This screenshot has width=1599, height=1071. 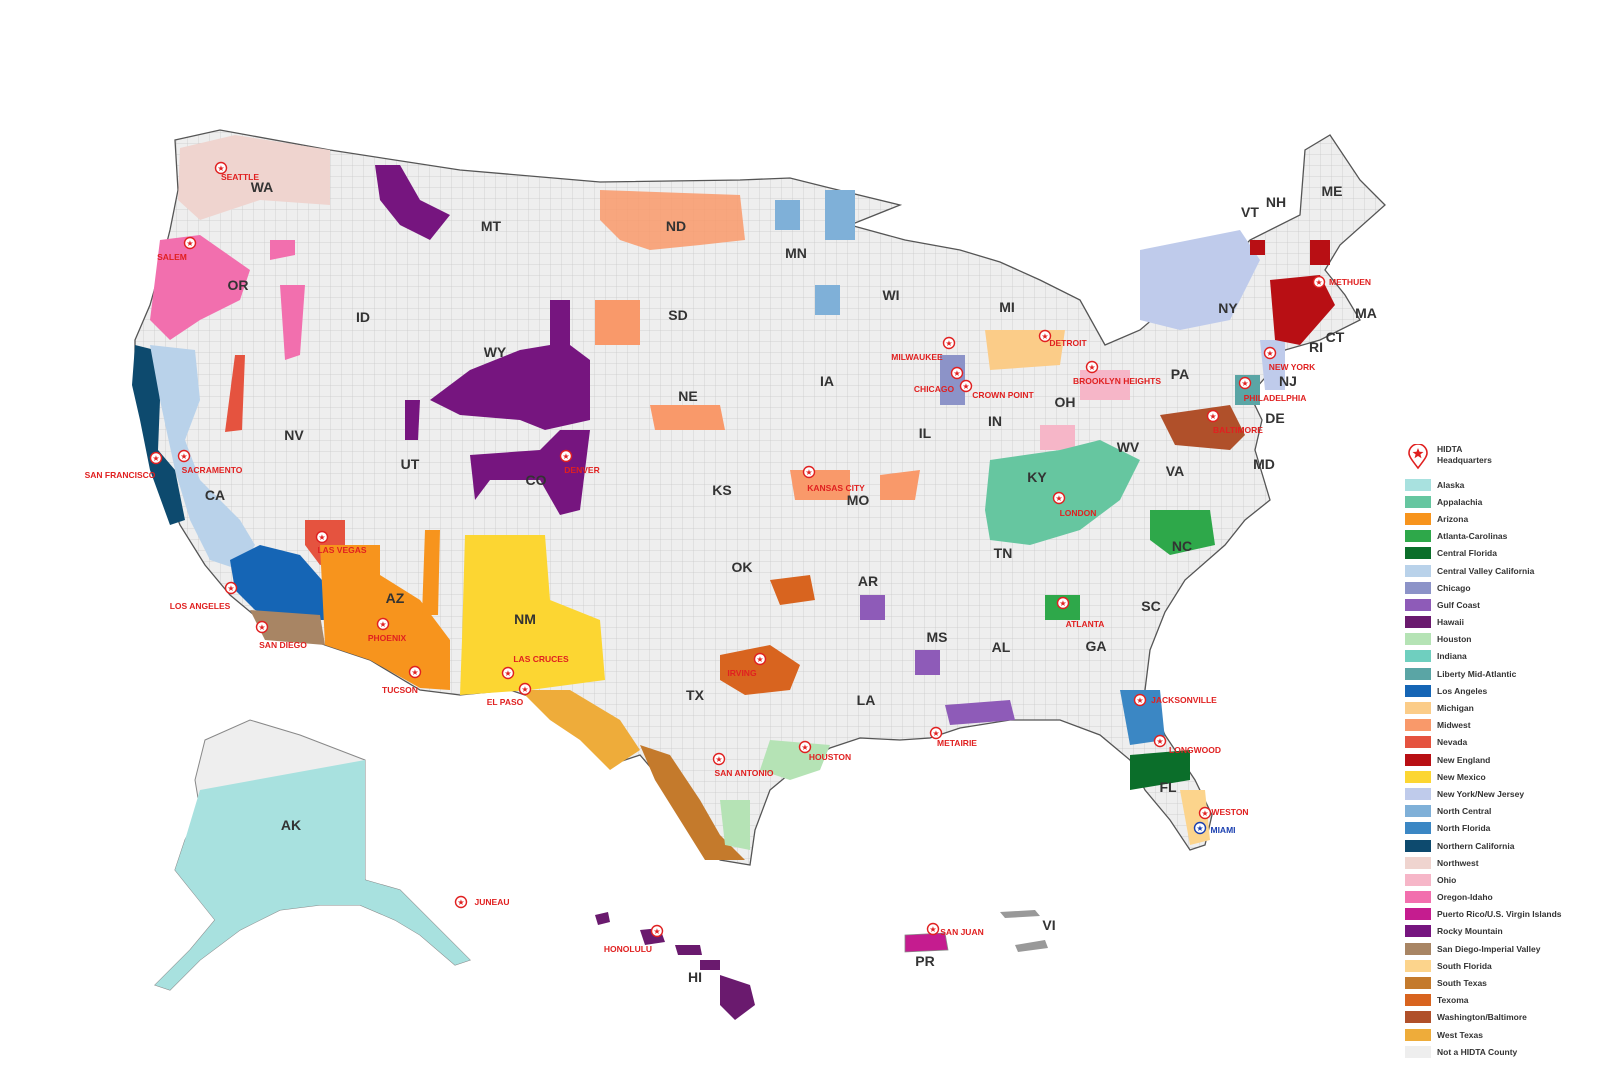 I want to click on hq-marker-kansas-city: ★ KANSAS CITY, so click(x=834, y=479).